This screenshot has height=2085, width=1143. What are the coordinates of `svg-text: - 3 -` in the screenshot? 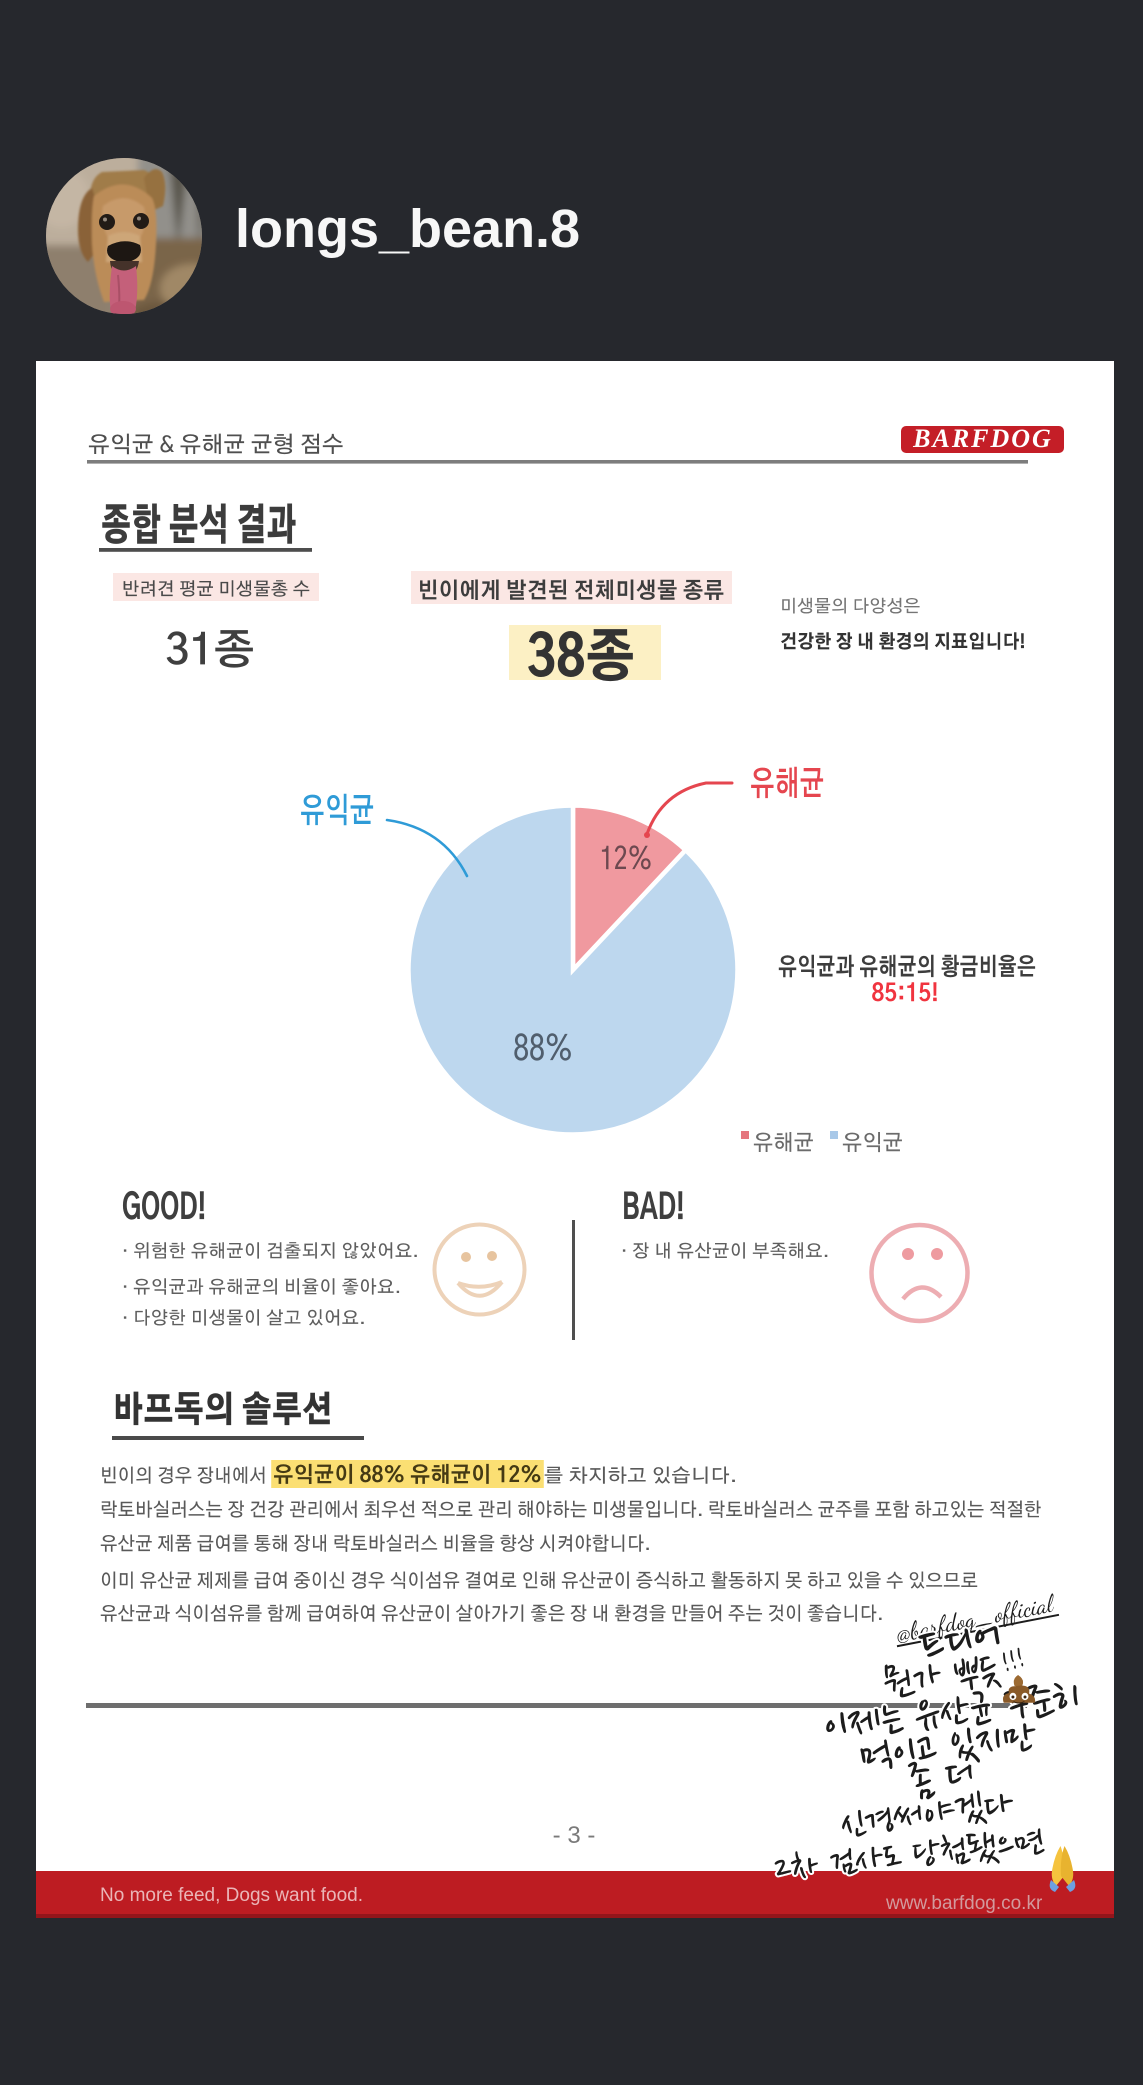 It's located at (574, 1835).